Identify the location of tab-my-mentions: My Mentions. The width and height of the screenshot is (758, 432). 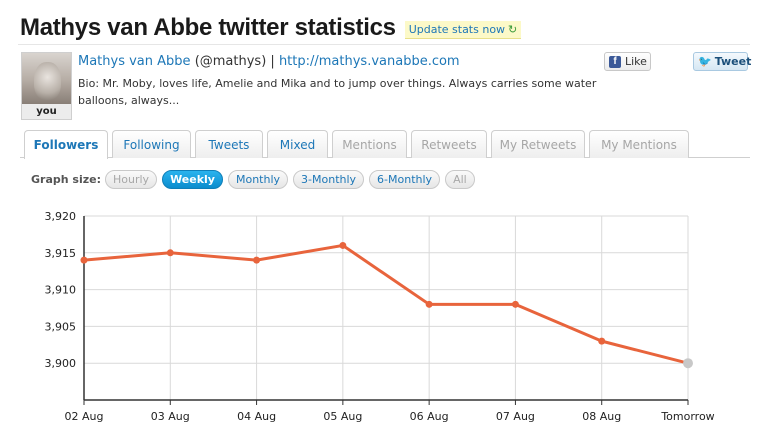
(639, 144).